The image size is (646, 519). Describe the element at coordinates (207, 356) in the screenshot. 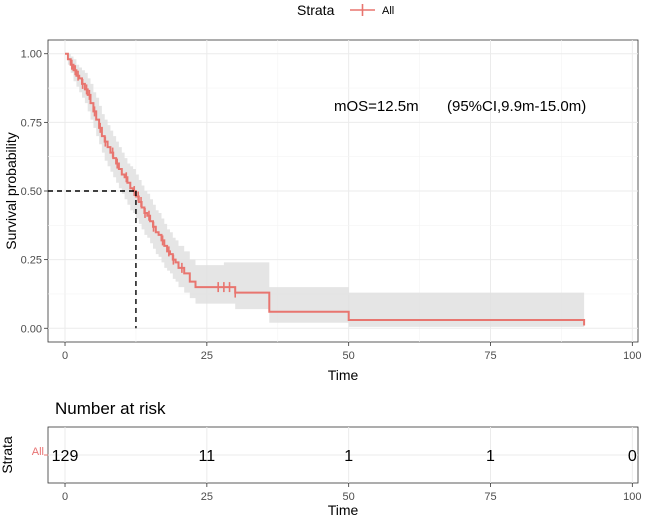

I see `x-tick-label: 25` at that location.